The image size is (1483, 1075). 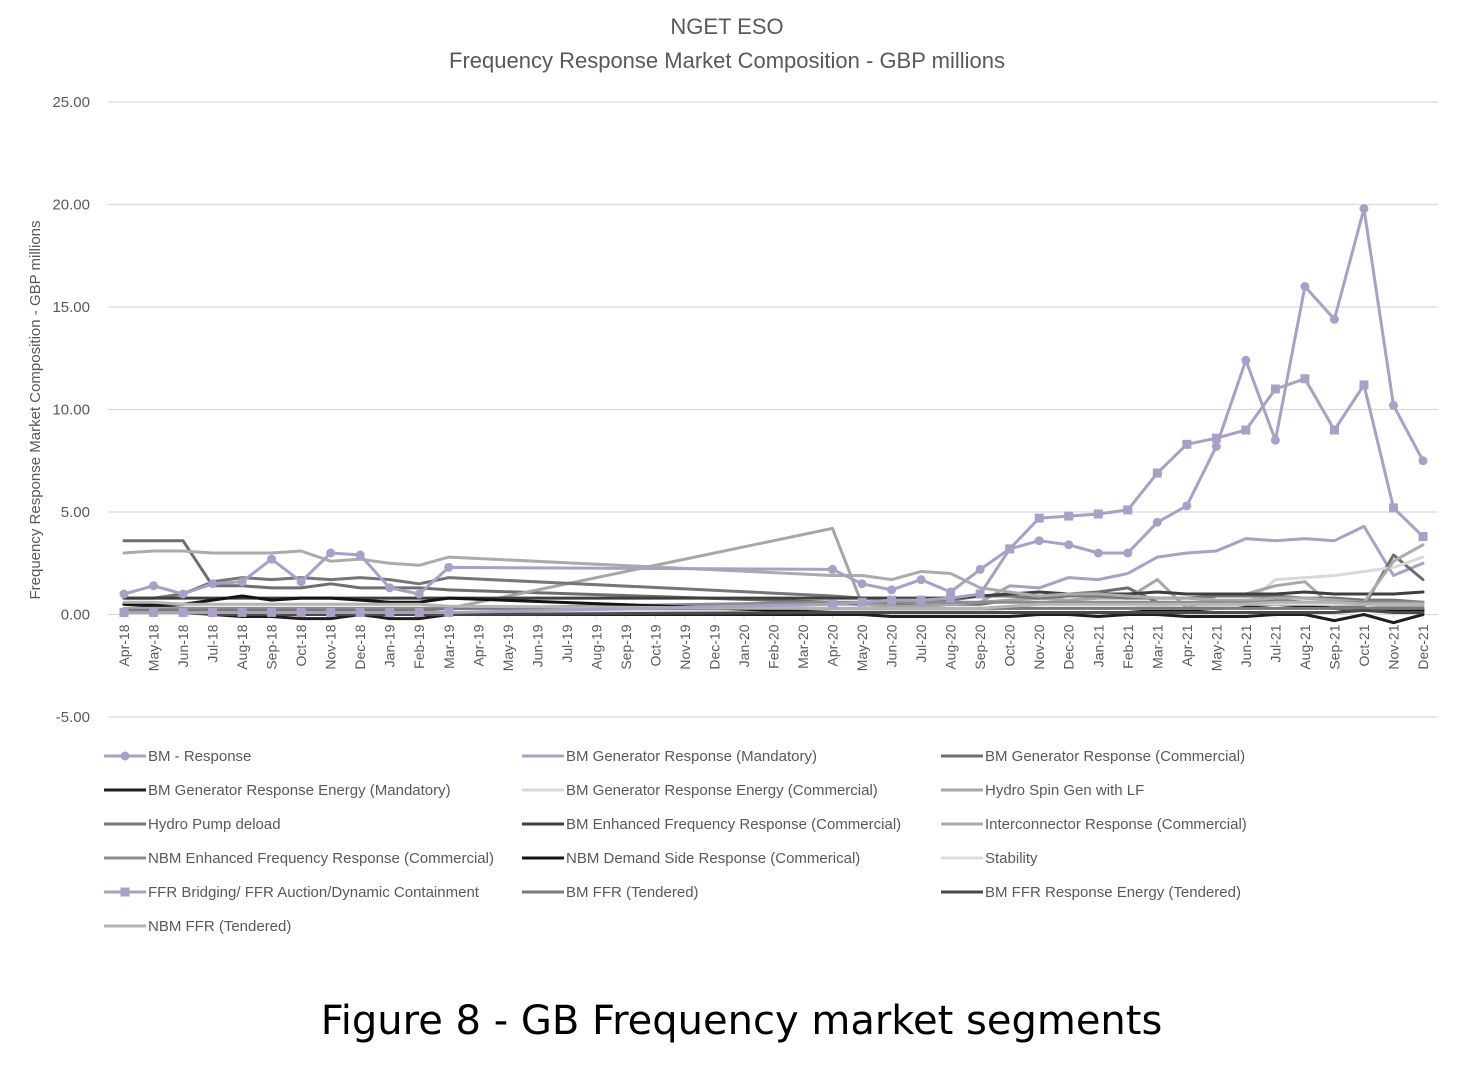 I want to click on legend-label: BM FFR Response Energy (Tendered), so click(x=1113, y=892).